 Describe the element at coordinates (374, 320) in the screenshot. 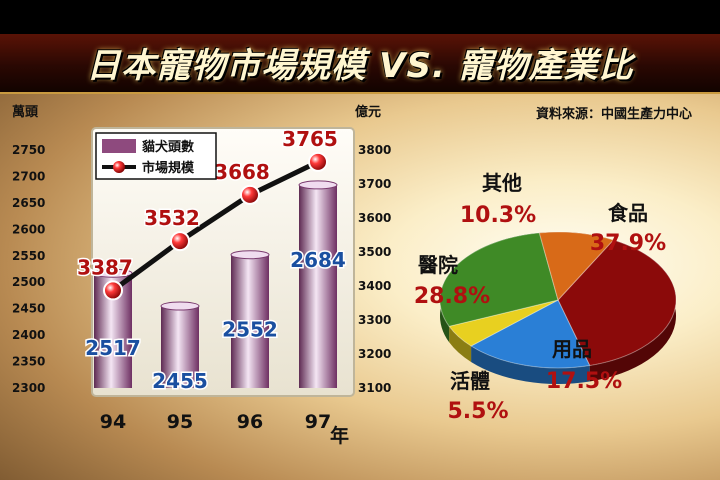

I see `right-tick-label: 3300` at that location.